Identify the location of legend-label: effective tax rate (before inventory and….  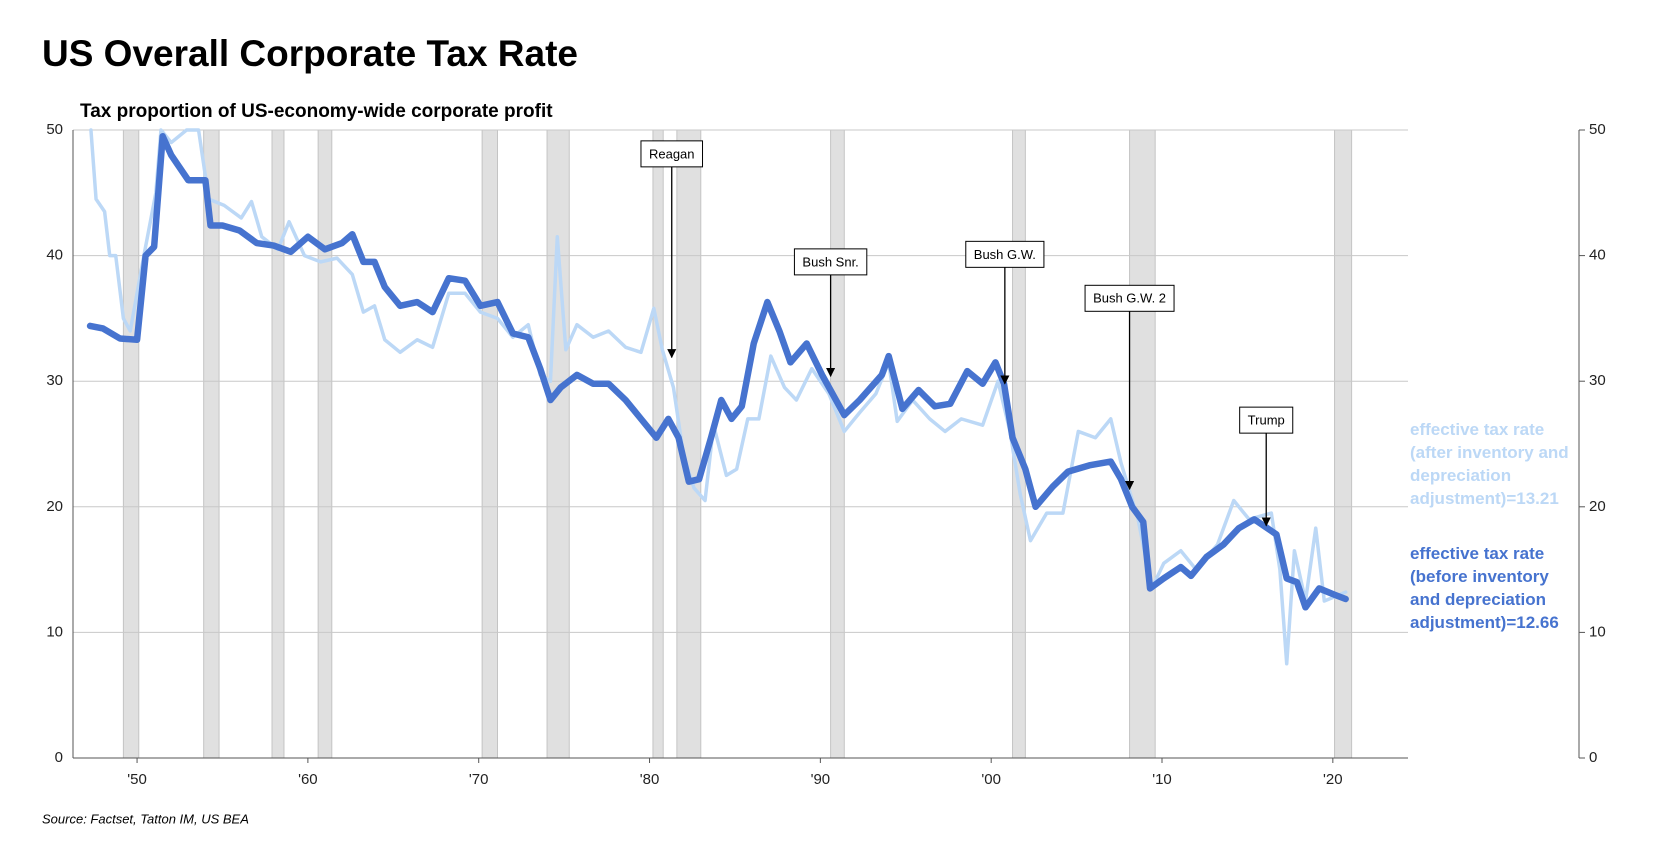
(1484, 588).